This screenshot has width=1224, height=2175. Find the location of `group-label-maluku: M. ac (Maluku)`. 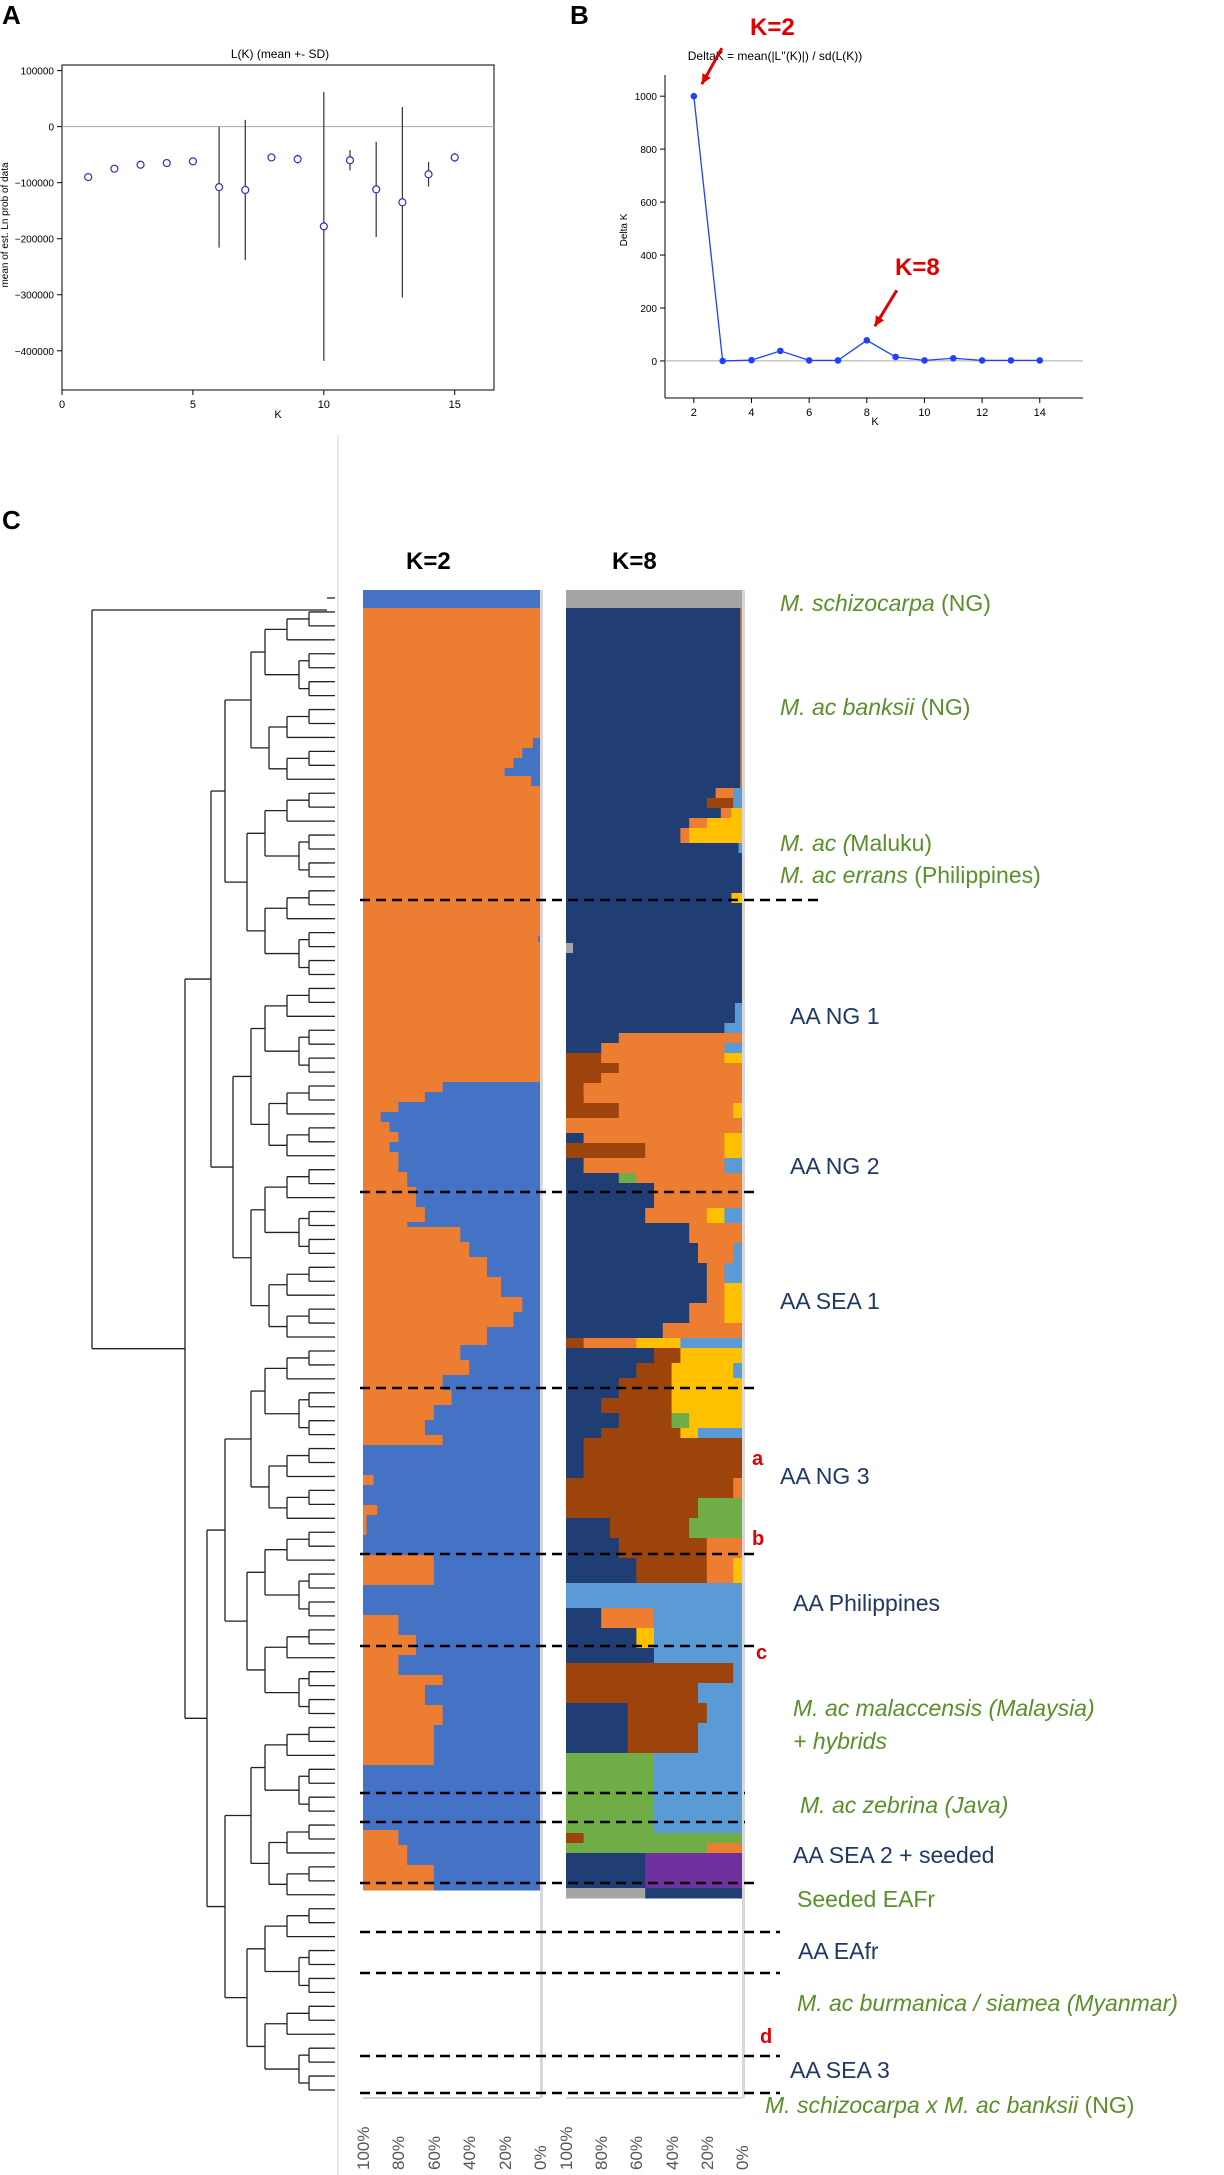

group-label-maluku: M. ac (Maluku) is located at coordinates (856, 843).